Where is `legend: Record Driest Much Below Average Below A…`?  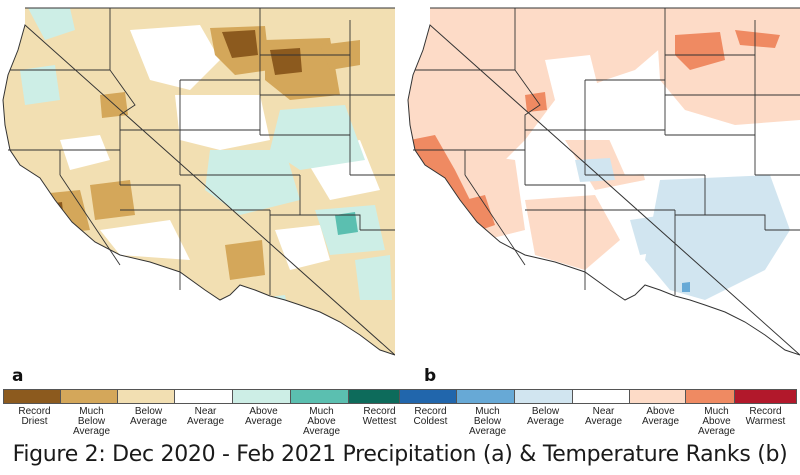 legend: Record Driest Much Below Average Below A… is located at coordinates (400, 414).